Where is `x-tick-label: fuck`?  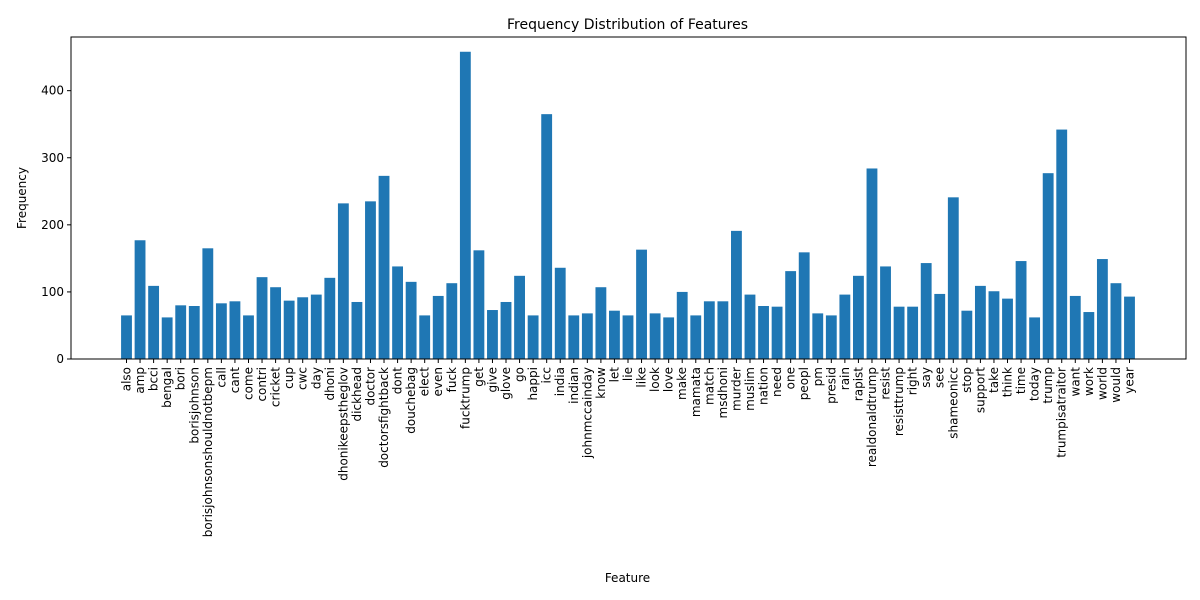 x-tick-label: fuck is located at coordinates (452, 379).